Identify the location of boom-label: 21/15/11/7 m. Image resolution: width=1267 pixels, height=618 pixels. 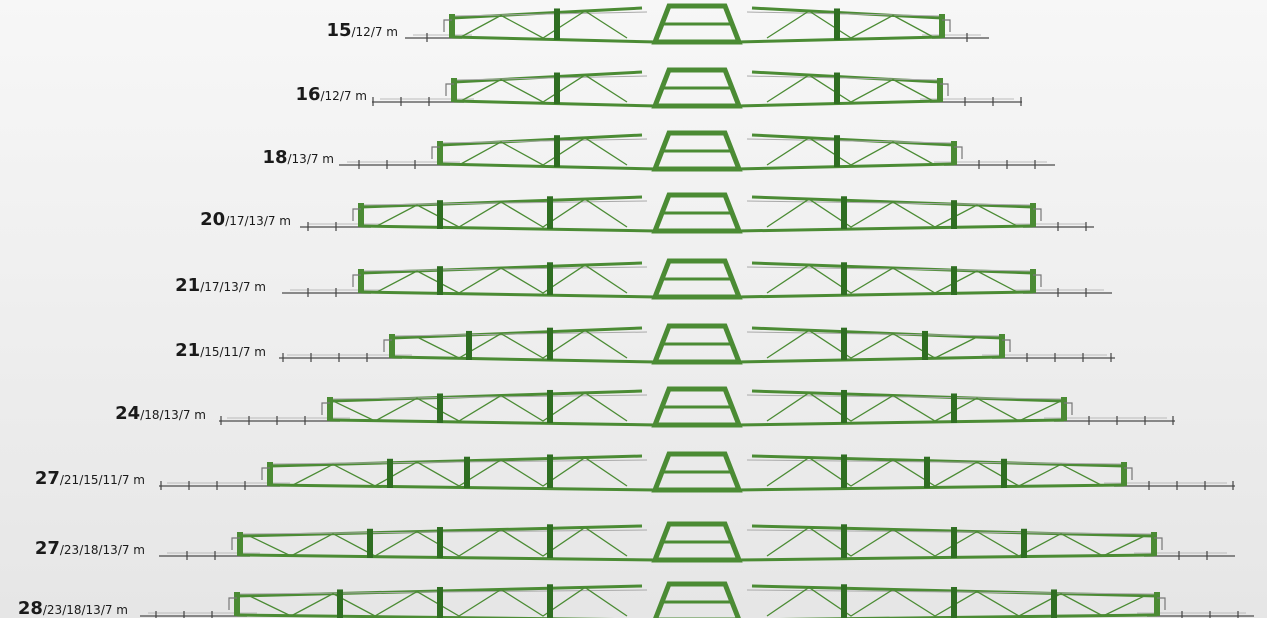
(220, 350).